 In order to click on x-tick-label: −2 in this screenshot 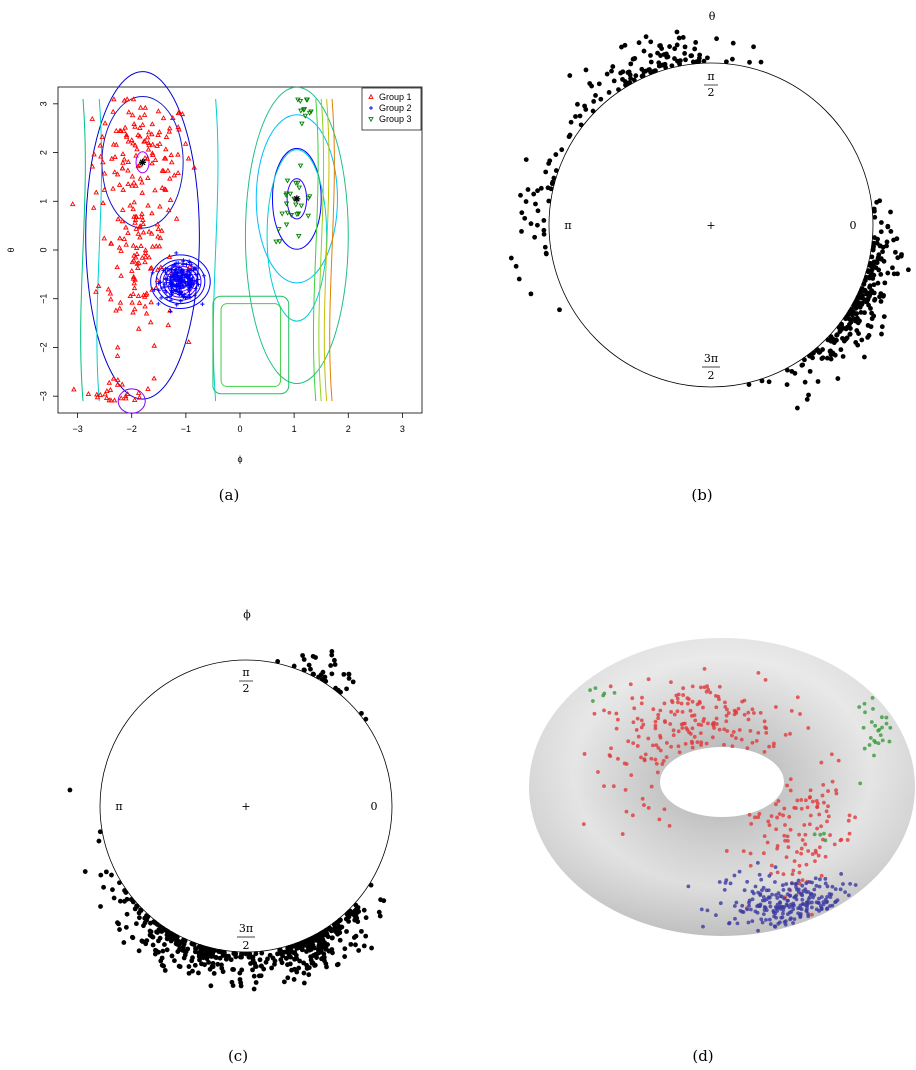, I will do `click(132, 429)`.